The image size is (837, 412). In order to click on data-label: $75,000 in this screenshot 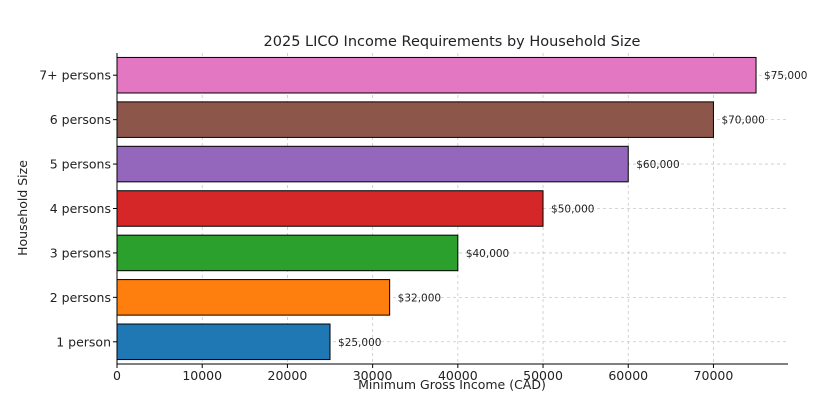, I will do `click(785, 76)`.